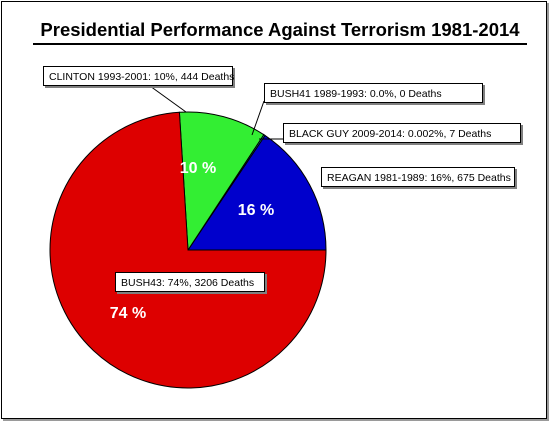  What do you see at coordinates (216, 112) in the screenshot?
I see `callout-leader-lines` at bounding box center [216, 112].